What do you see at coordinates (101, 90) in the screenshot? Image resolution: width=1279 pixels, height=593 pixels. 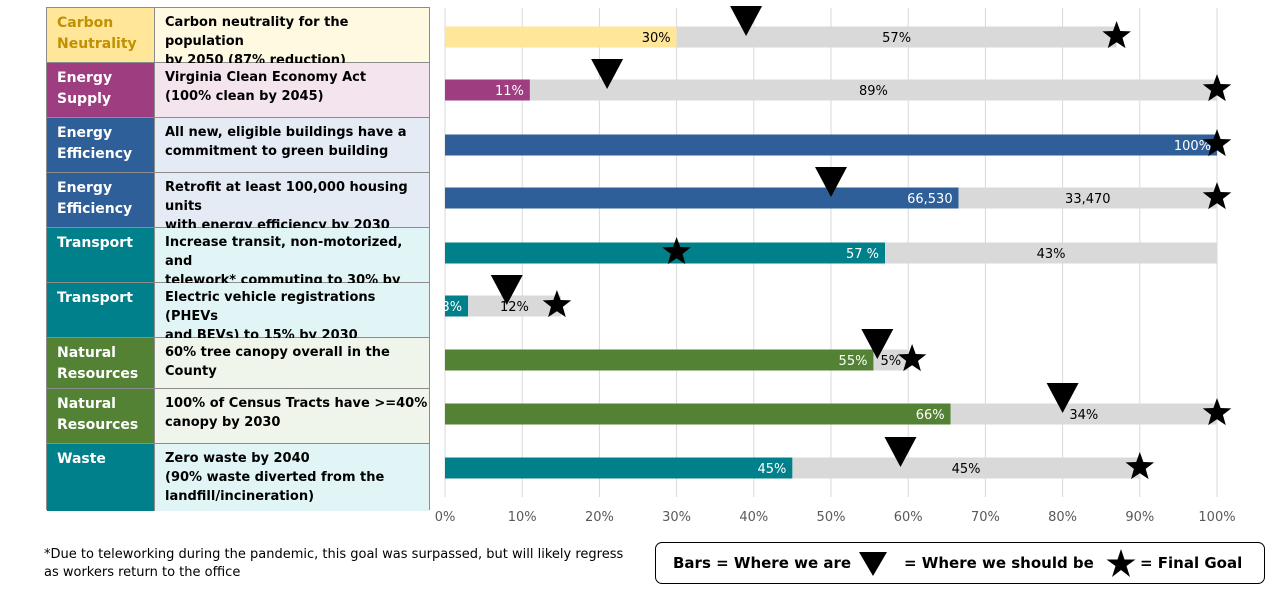 I see `category-cell: Energy Supply` at bounding box center [101, 90].